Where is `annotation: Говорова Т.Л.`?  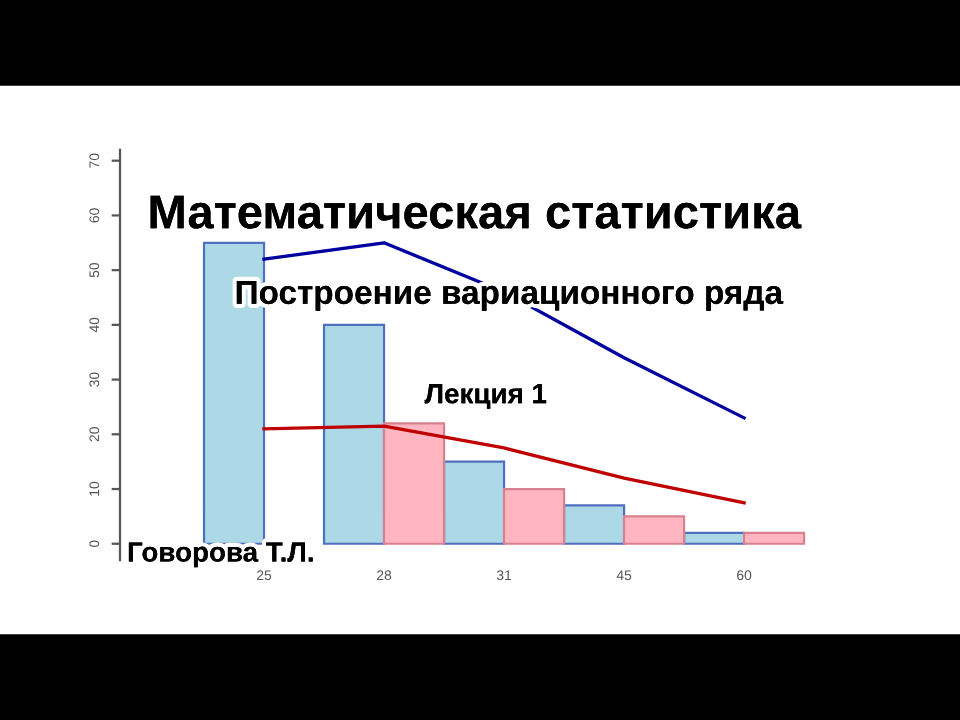 annotation: Говорова Т.Л. is located at coordinates (220, 555).